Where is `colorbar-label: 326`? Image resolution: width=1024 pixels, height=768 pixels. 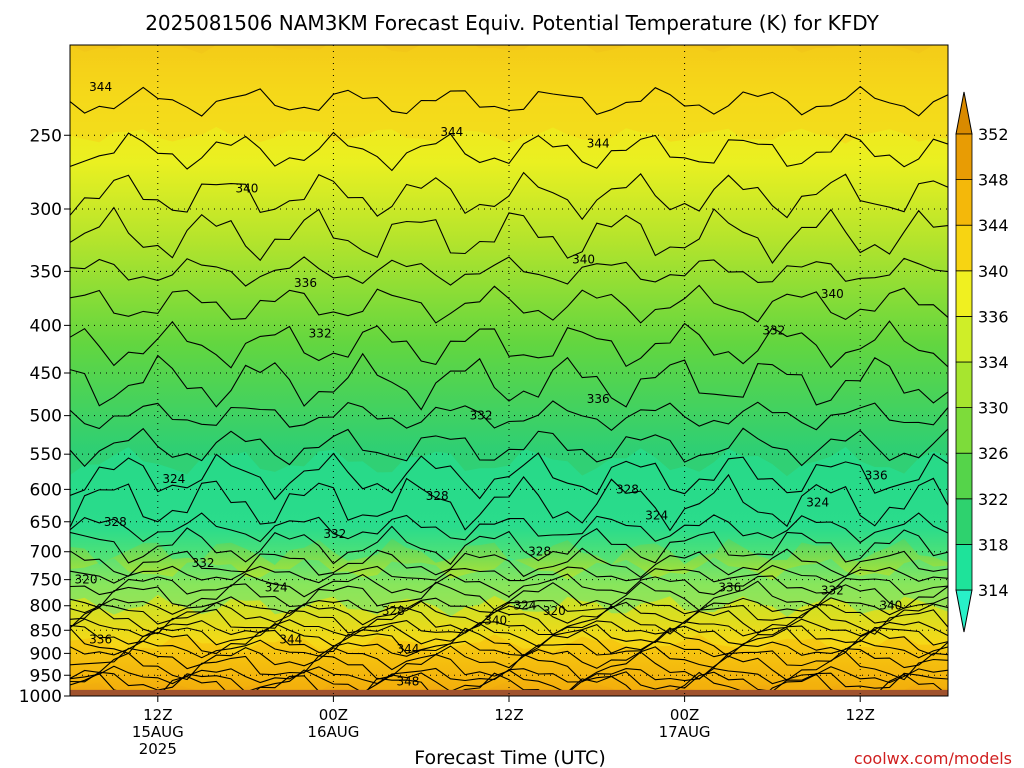
colorbar-label: 326 is located at coordinates (993, 453).